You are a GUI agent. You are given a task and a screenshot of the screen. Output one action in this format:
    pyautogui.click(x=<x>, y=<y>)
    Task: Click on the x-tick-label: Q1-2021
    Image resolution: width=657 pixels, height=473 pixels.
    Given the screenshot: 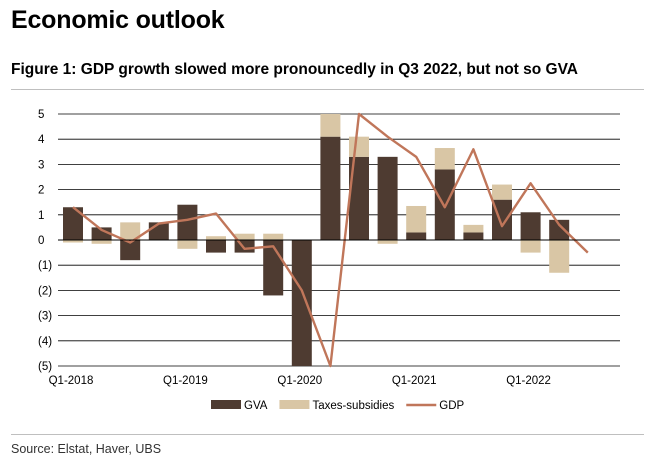 What is the action you would take?
    pyautogui.click(x=414, y=381)
    